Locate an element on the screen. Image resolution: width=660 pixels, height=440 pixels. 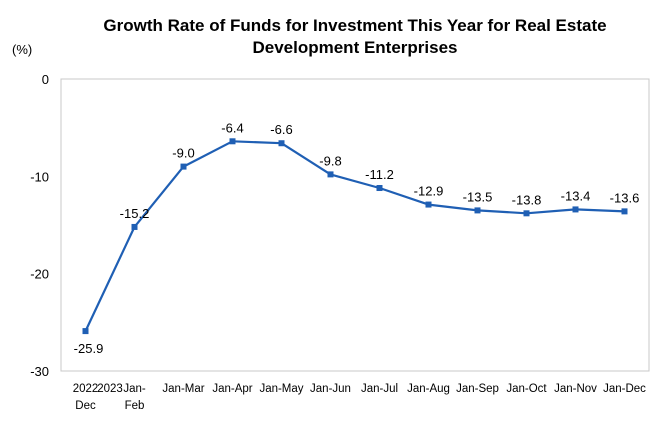
x-tick-label: Jan-Jun is located at coordinates (330, 389).